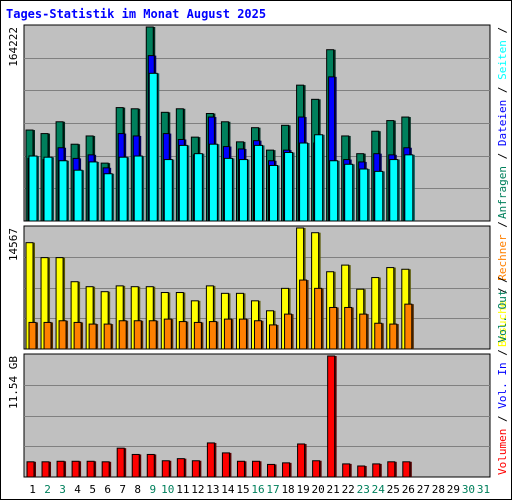  Describe the element at coordinates (502, 192) in the screenshot. I see `legend-entry: Anfragen` at that location.